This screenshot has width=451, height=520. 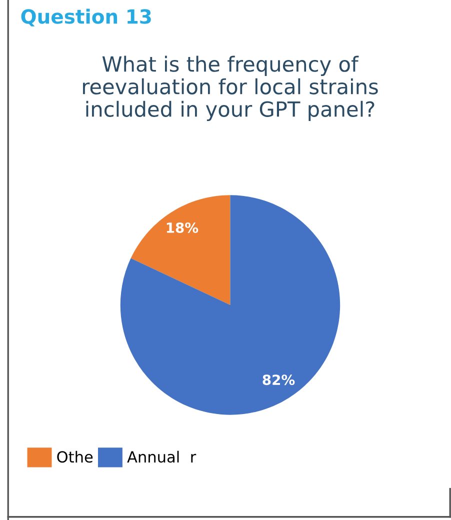 I want to click on chart-title: Question 13, so click(x=86, y=17).